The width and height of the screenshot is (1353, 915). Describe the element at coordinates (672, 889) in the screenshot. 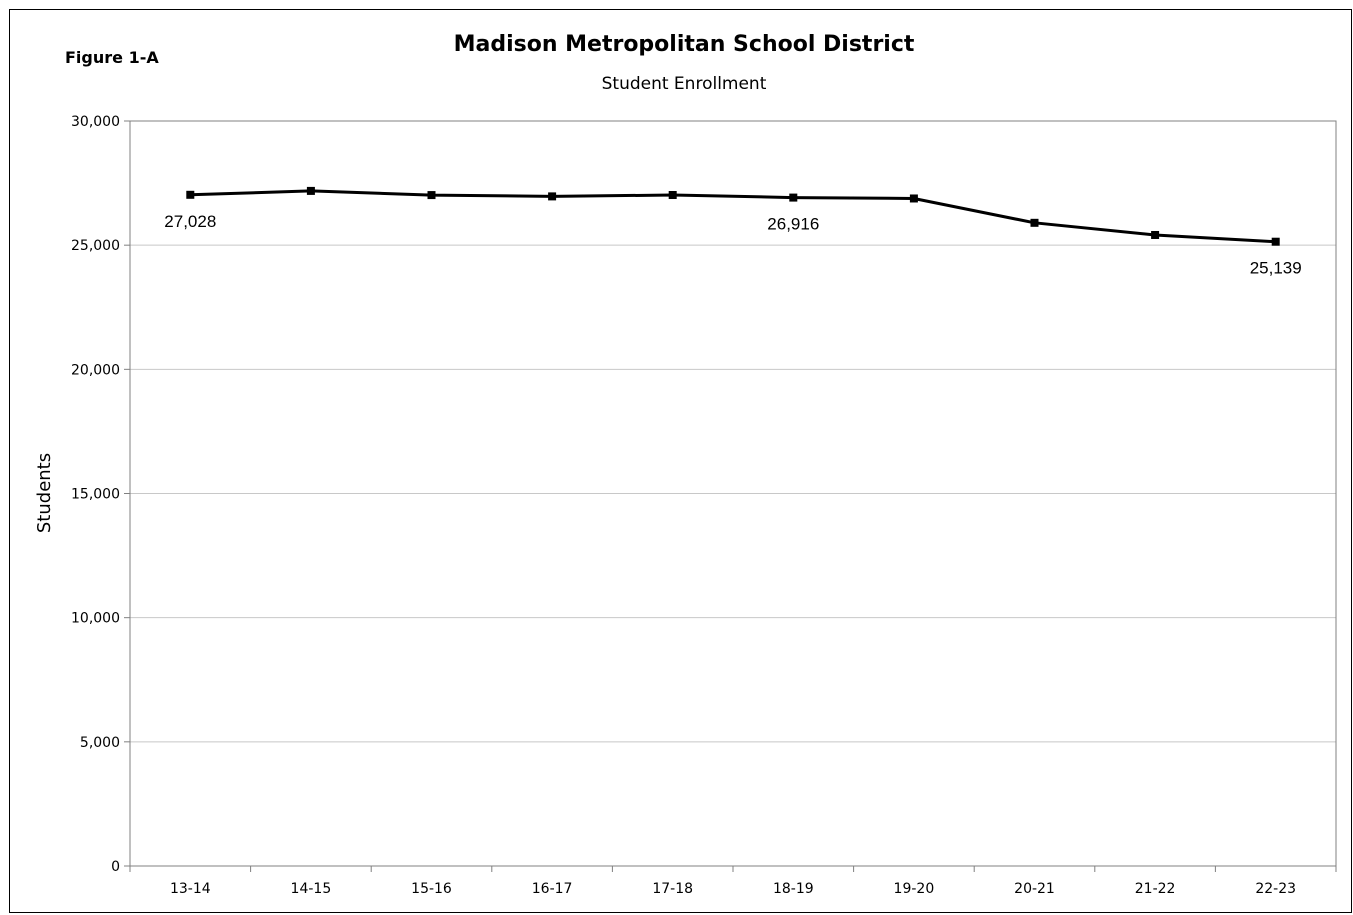

I see `x-tick-label: 17-18` at that location.